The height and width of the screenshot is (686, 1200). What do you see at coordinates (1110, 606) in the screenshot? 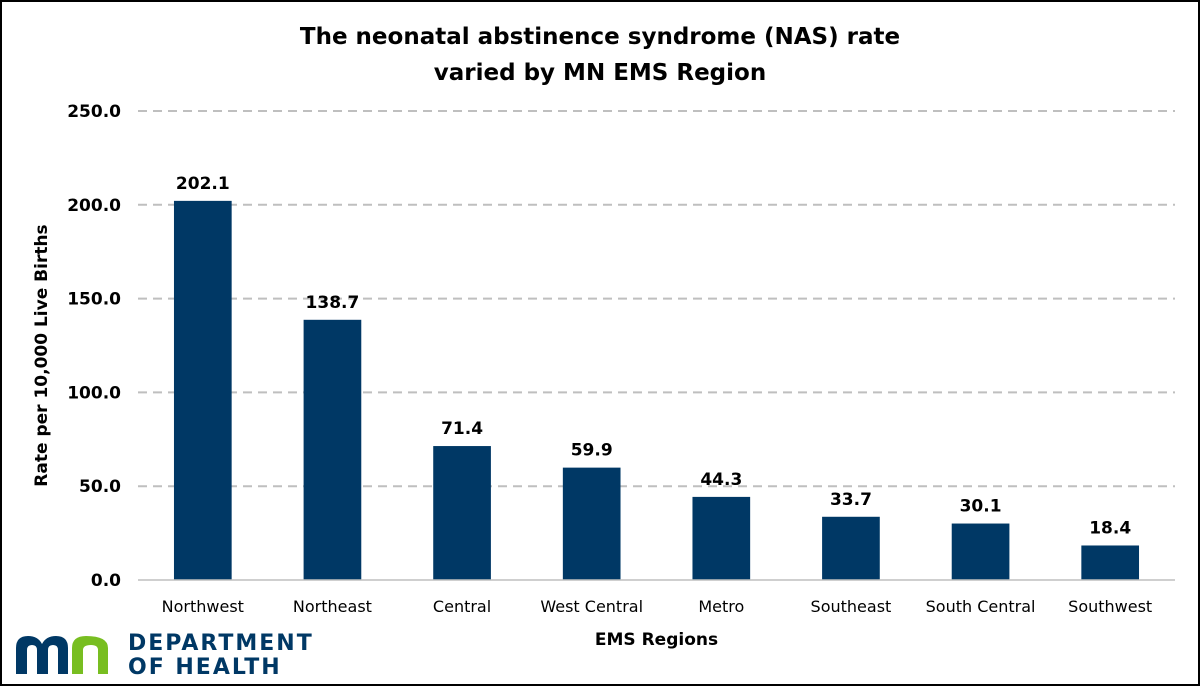
I see `x-category-label: Southwest` at bounding box center [1110, 606].